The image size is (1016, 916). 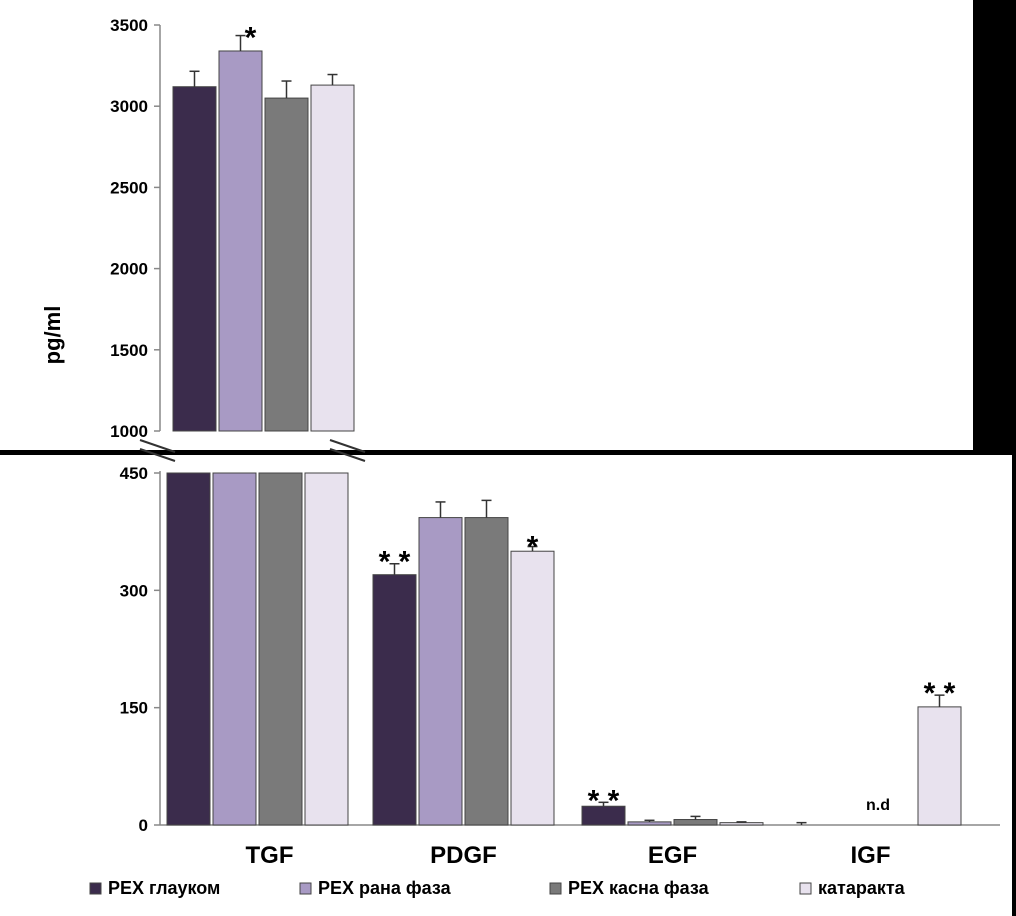 I want to click on y-tick-label: 3000, so click(x=129, y=106).